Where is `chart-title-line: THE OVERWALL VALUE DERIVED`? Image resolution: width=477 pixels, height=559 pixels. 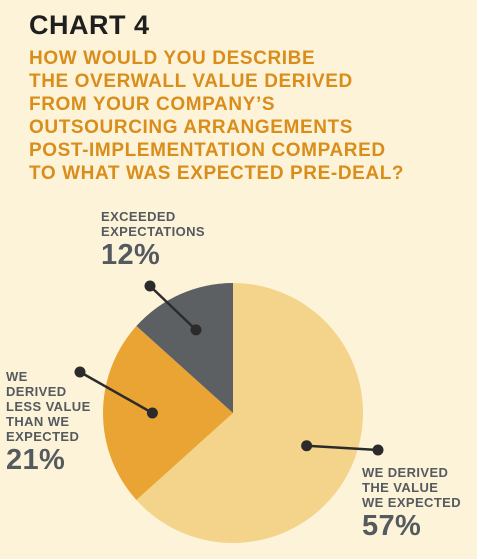 chart-title-line: THE OVERWALL VALUE DERIVED is located at coordinates (191, 81).